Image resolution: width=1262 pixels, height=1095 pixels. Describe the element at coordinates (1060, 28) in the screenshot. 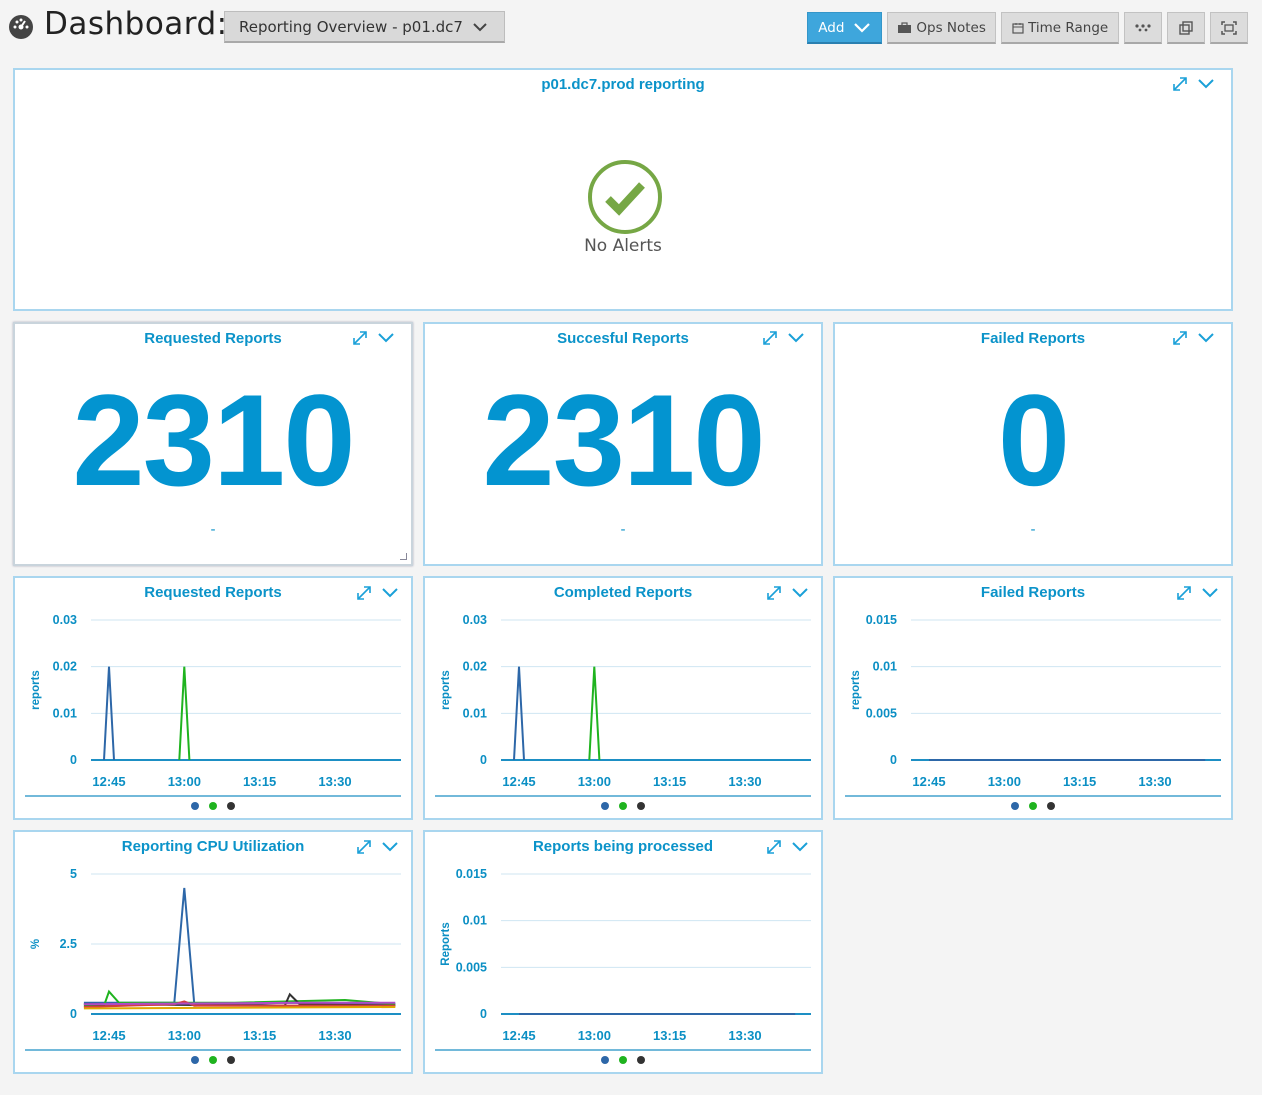

I see `time-range-button: Time Range` at that location.